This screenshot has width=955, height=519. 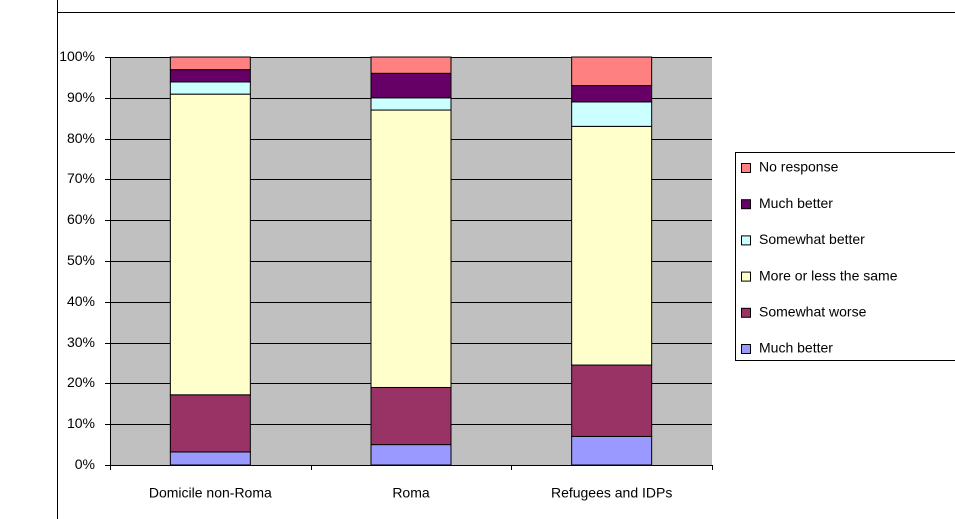 What do you see at coordinates (81, 260) in the screenshot?
I see `y-tick-label: 50%` at bounding box center [81, 260].